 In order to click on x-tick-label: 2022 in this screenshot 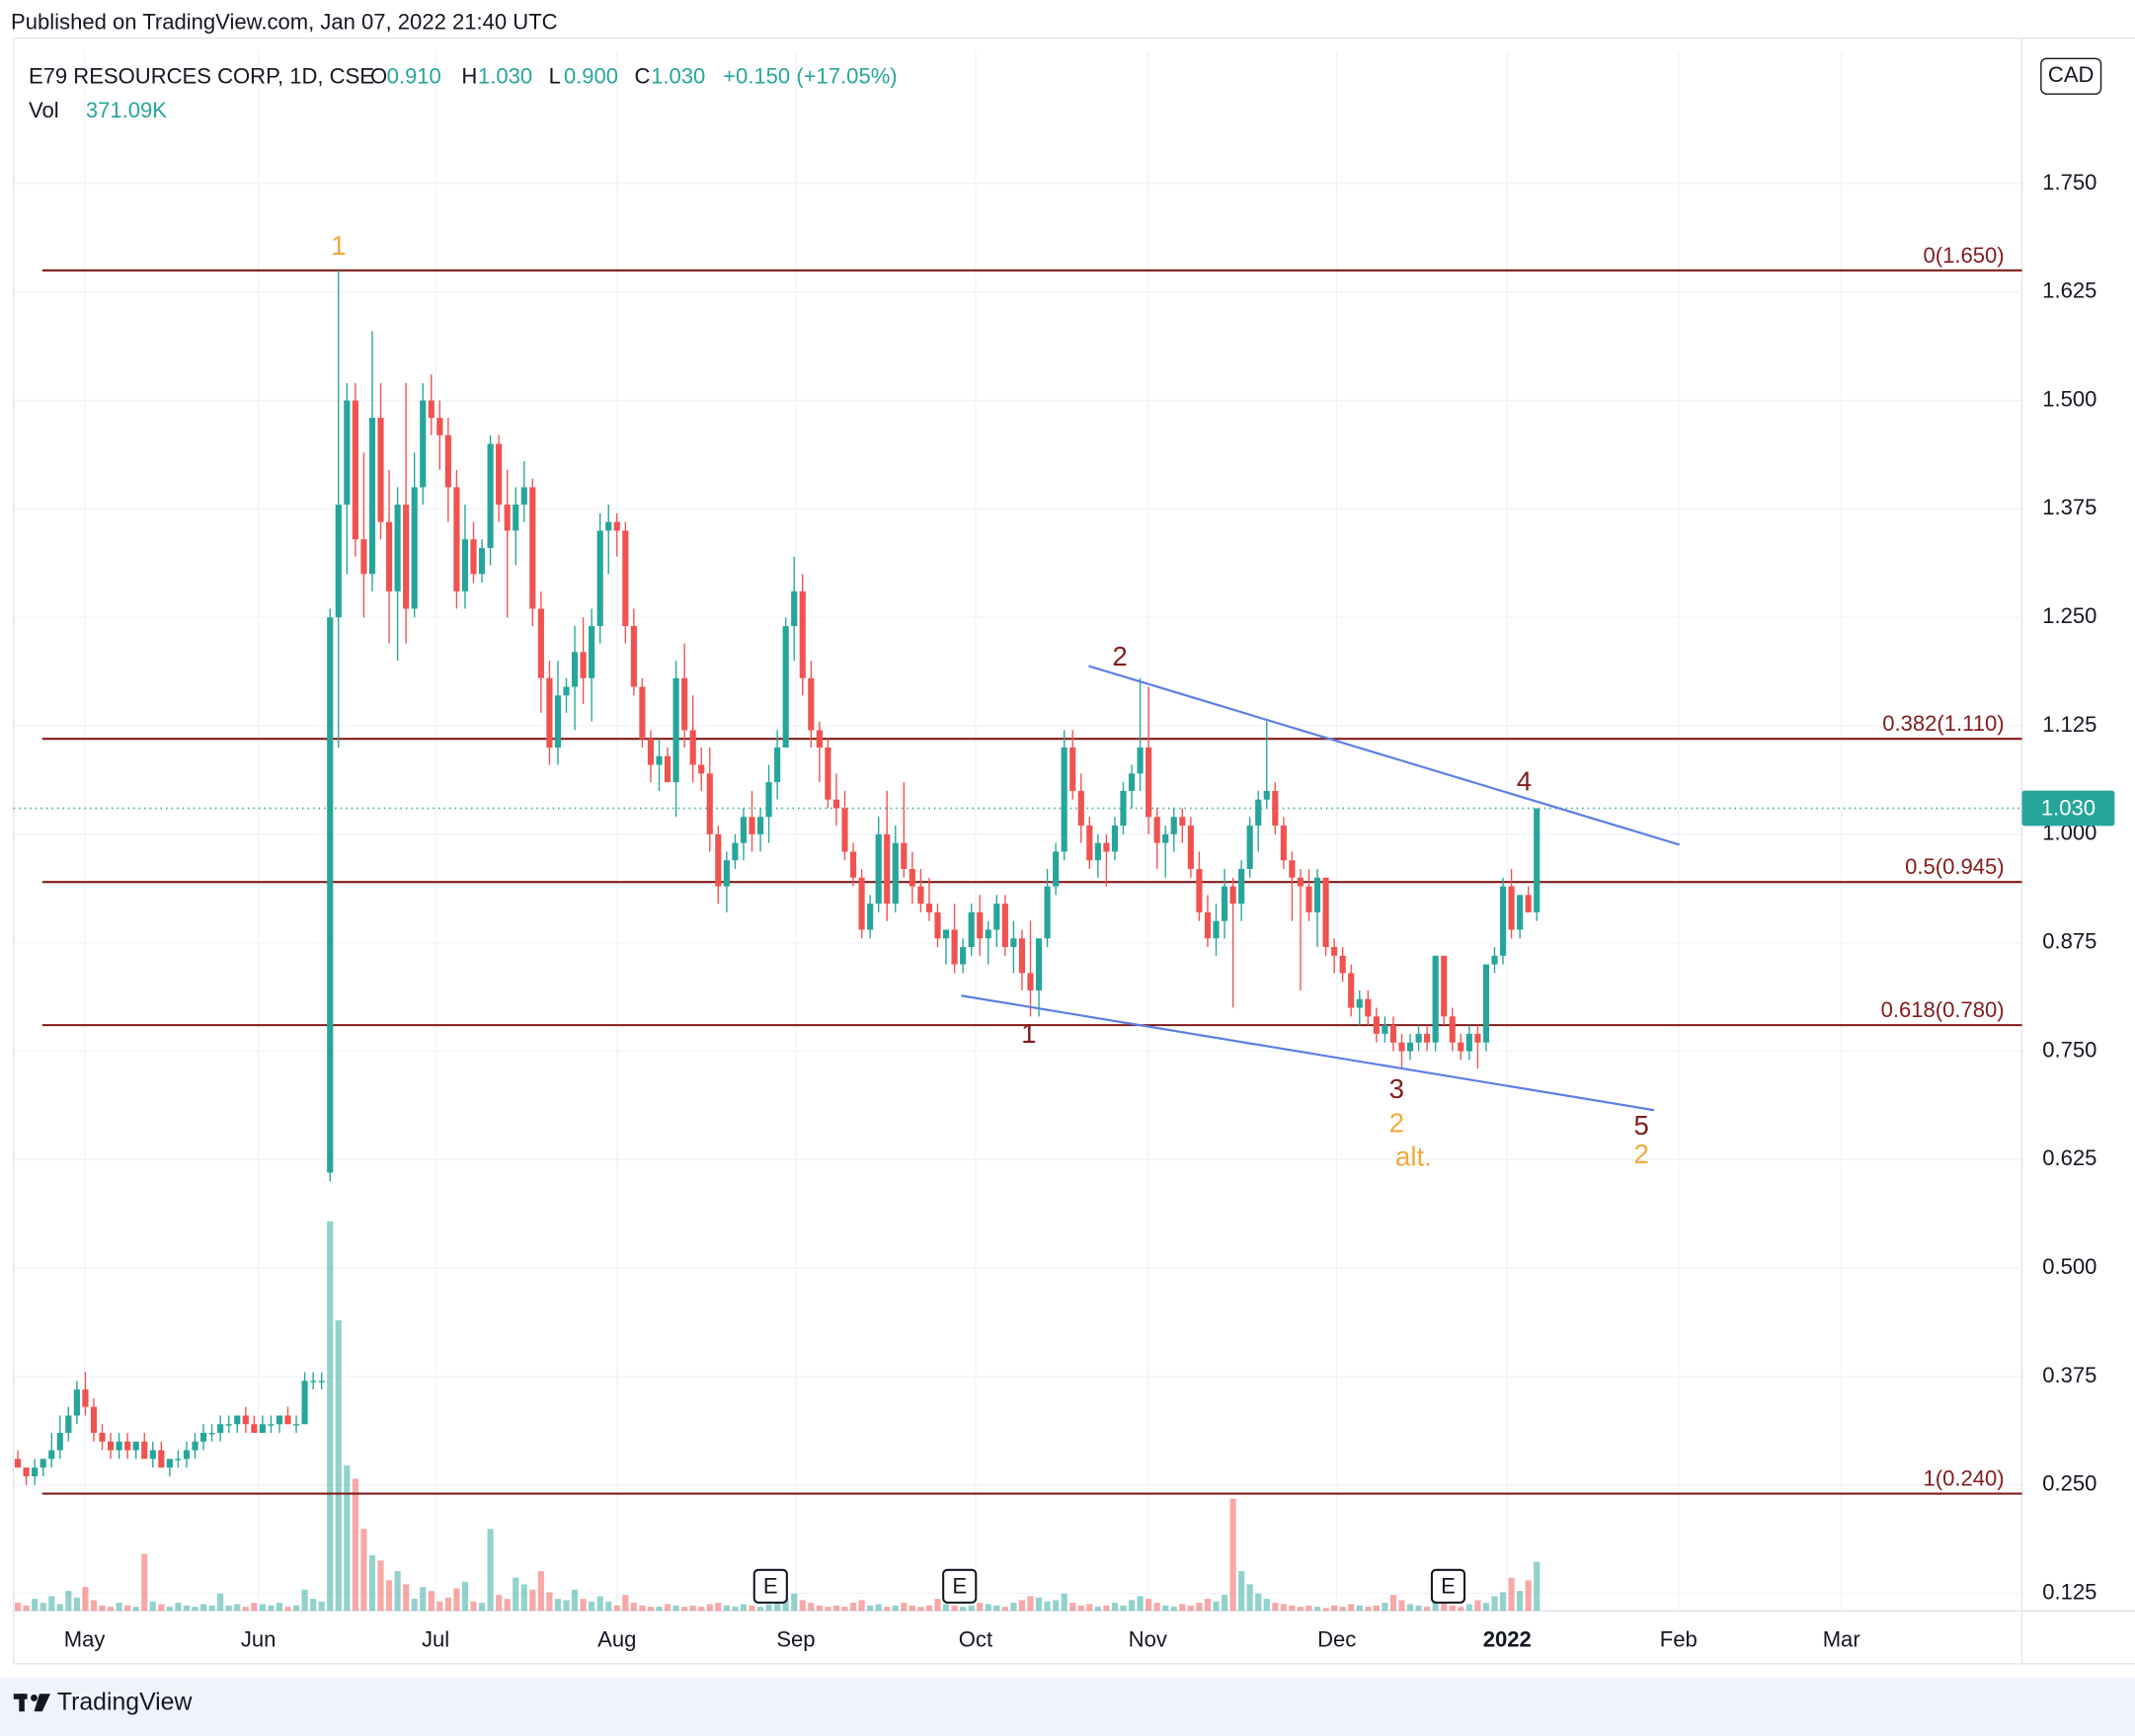, I will do `click(1507, 1639)`.